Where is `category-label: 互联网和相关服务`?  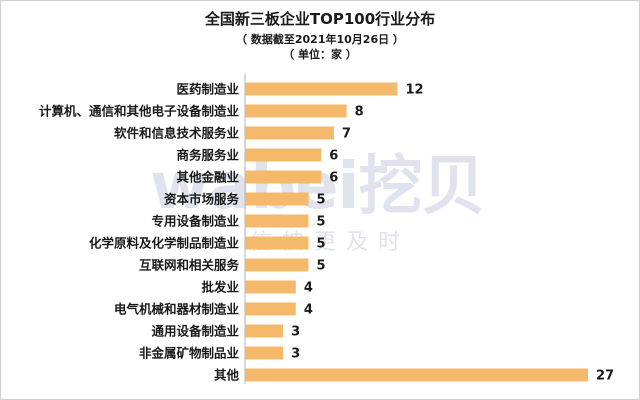
category-label: 互联网和相关服务 is located at coordinates (189, 265).